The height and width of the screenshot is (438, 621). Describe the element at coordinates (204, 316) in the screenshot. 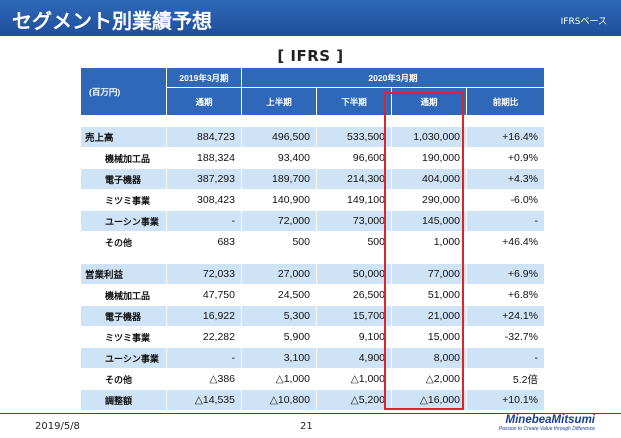

I see `cell-value: 16,922` at that location.